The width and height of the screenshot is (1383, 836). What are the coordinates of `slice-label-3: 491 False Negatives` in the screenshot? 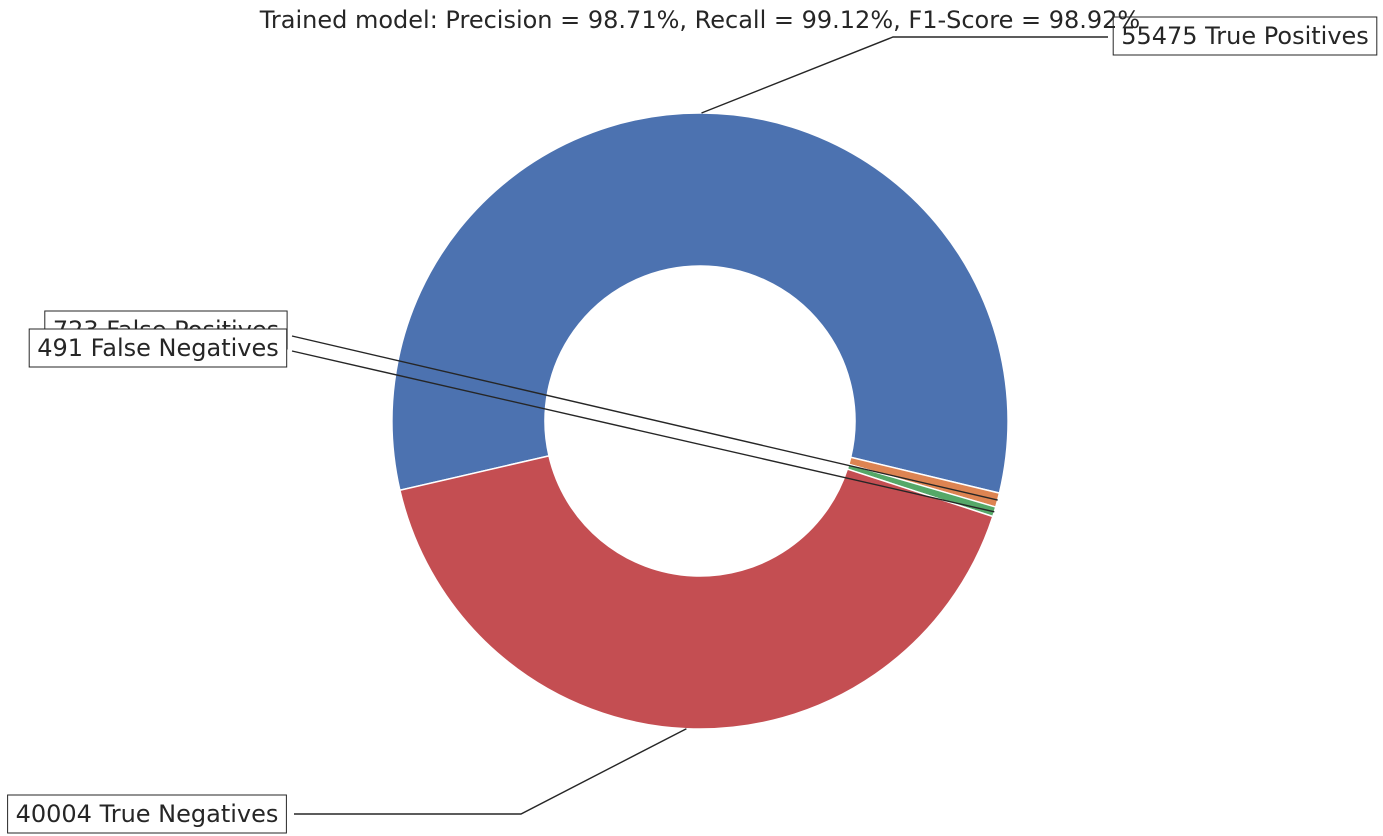 It's located at (158, 348).